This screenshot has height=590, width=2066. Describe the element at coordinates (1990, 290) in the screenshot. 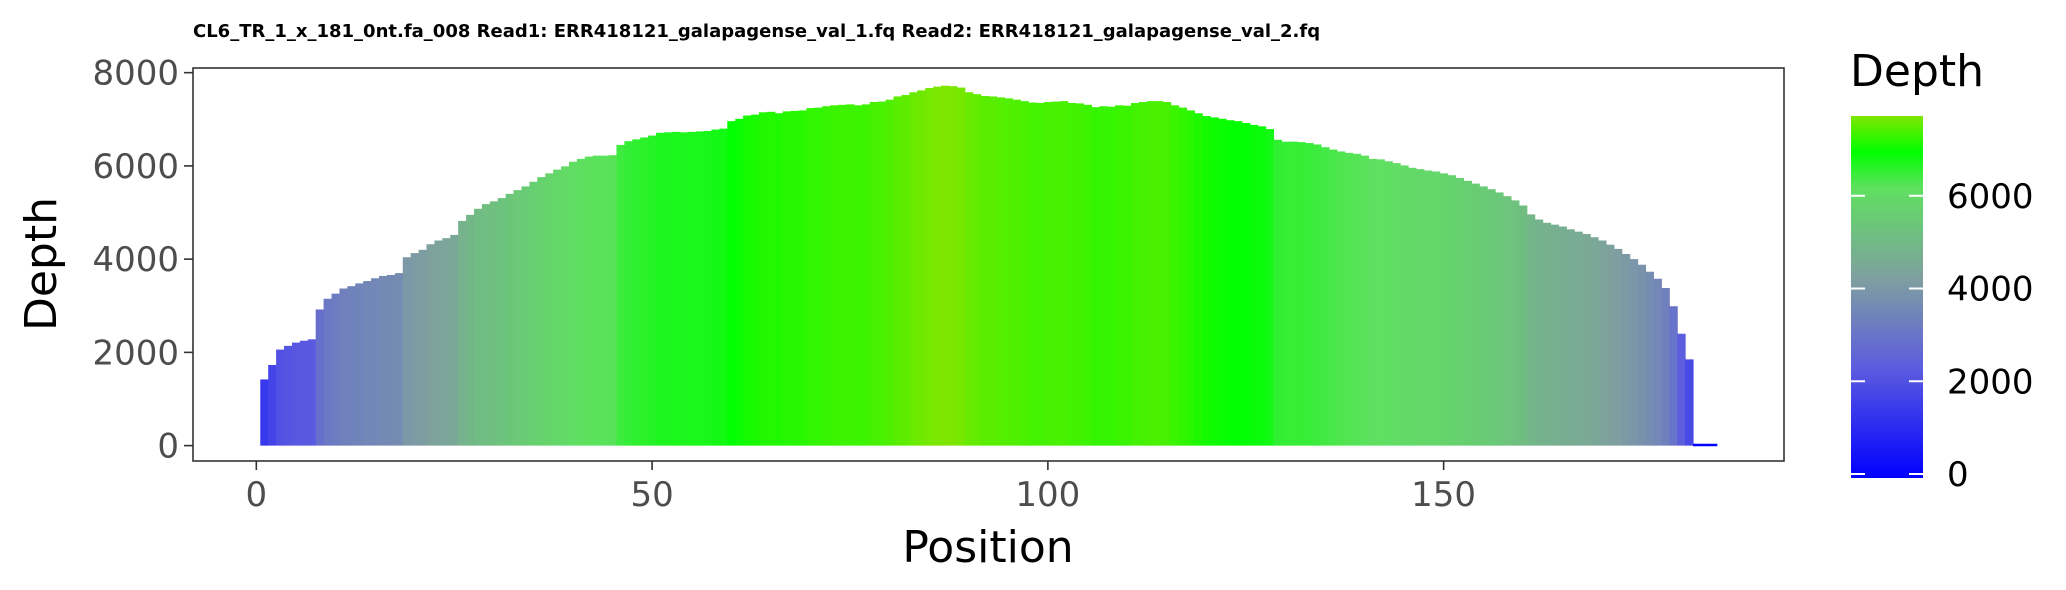

I see `legend-tick-label: 4000` at that location.